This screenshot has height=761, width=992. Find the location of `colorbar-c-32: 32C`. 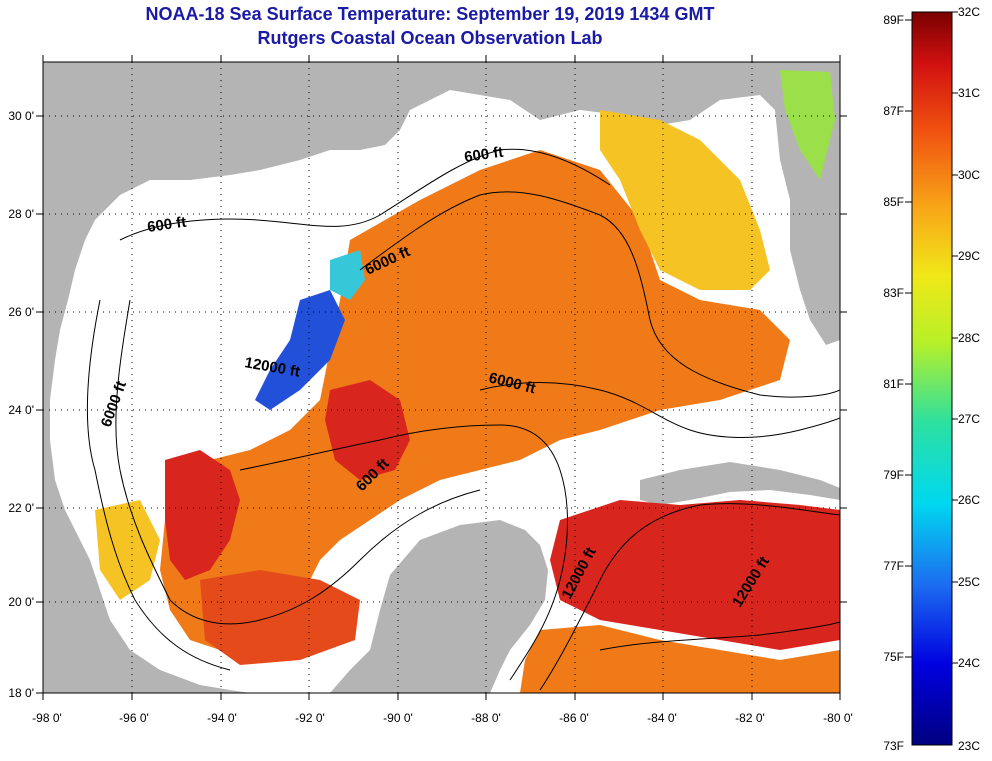

colorbar-c-32: 32C is located at coordinates (969, 12).